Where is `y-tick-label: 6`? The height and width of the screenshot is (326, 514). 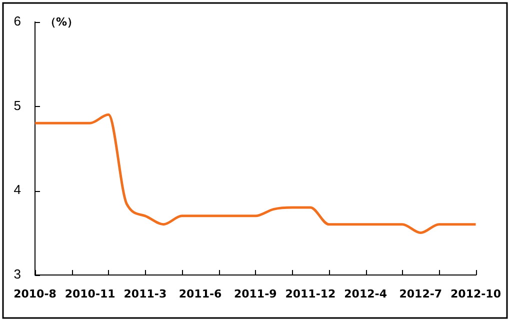 y-tick-label: 6 is located at coordinates (17, 20).